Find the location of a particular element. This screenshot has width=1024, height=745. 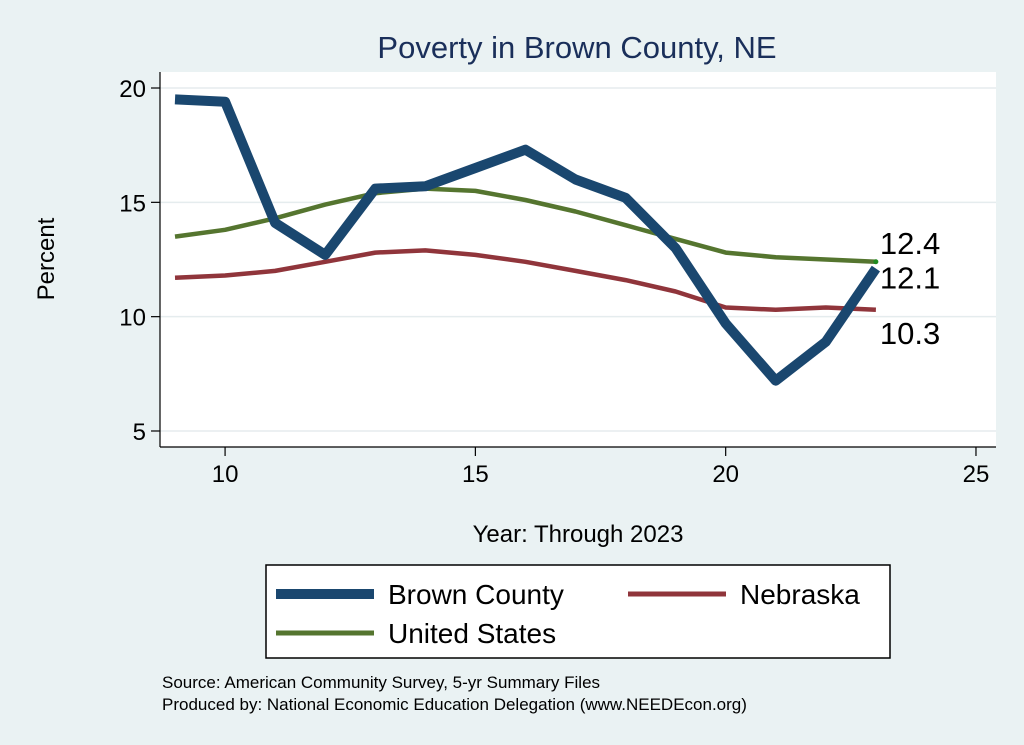

end-labels: 12.1 10.3 12.4 is located at coordinates (906, 288).